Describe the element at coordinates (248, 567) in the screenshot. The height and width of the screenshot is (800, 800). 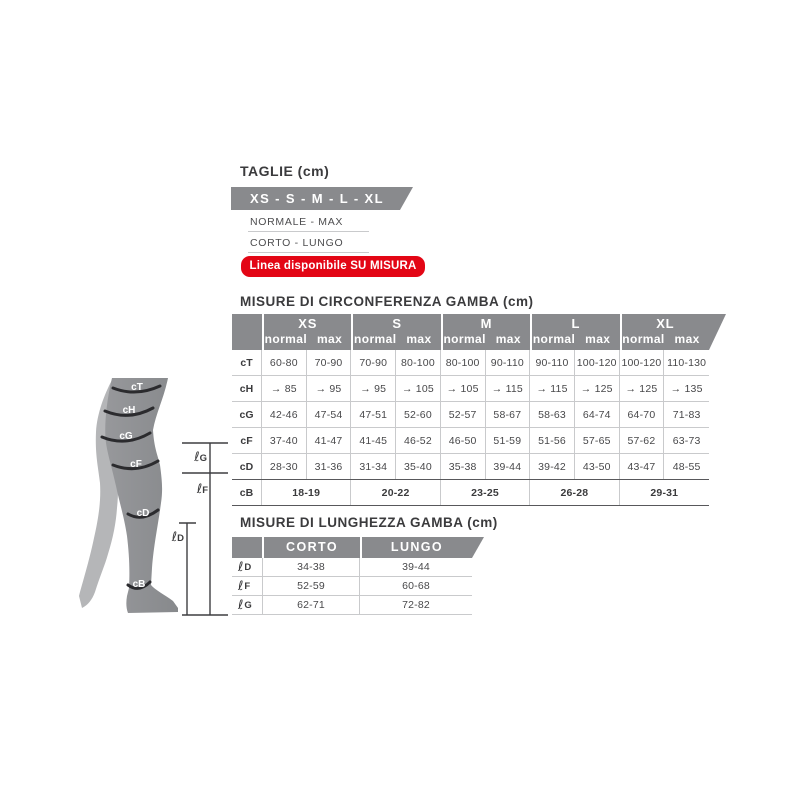
I see `length-letter: D` at that location.